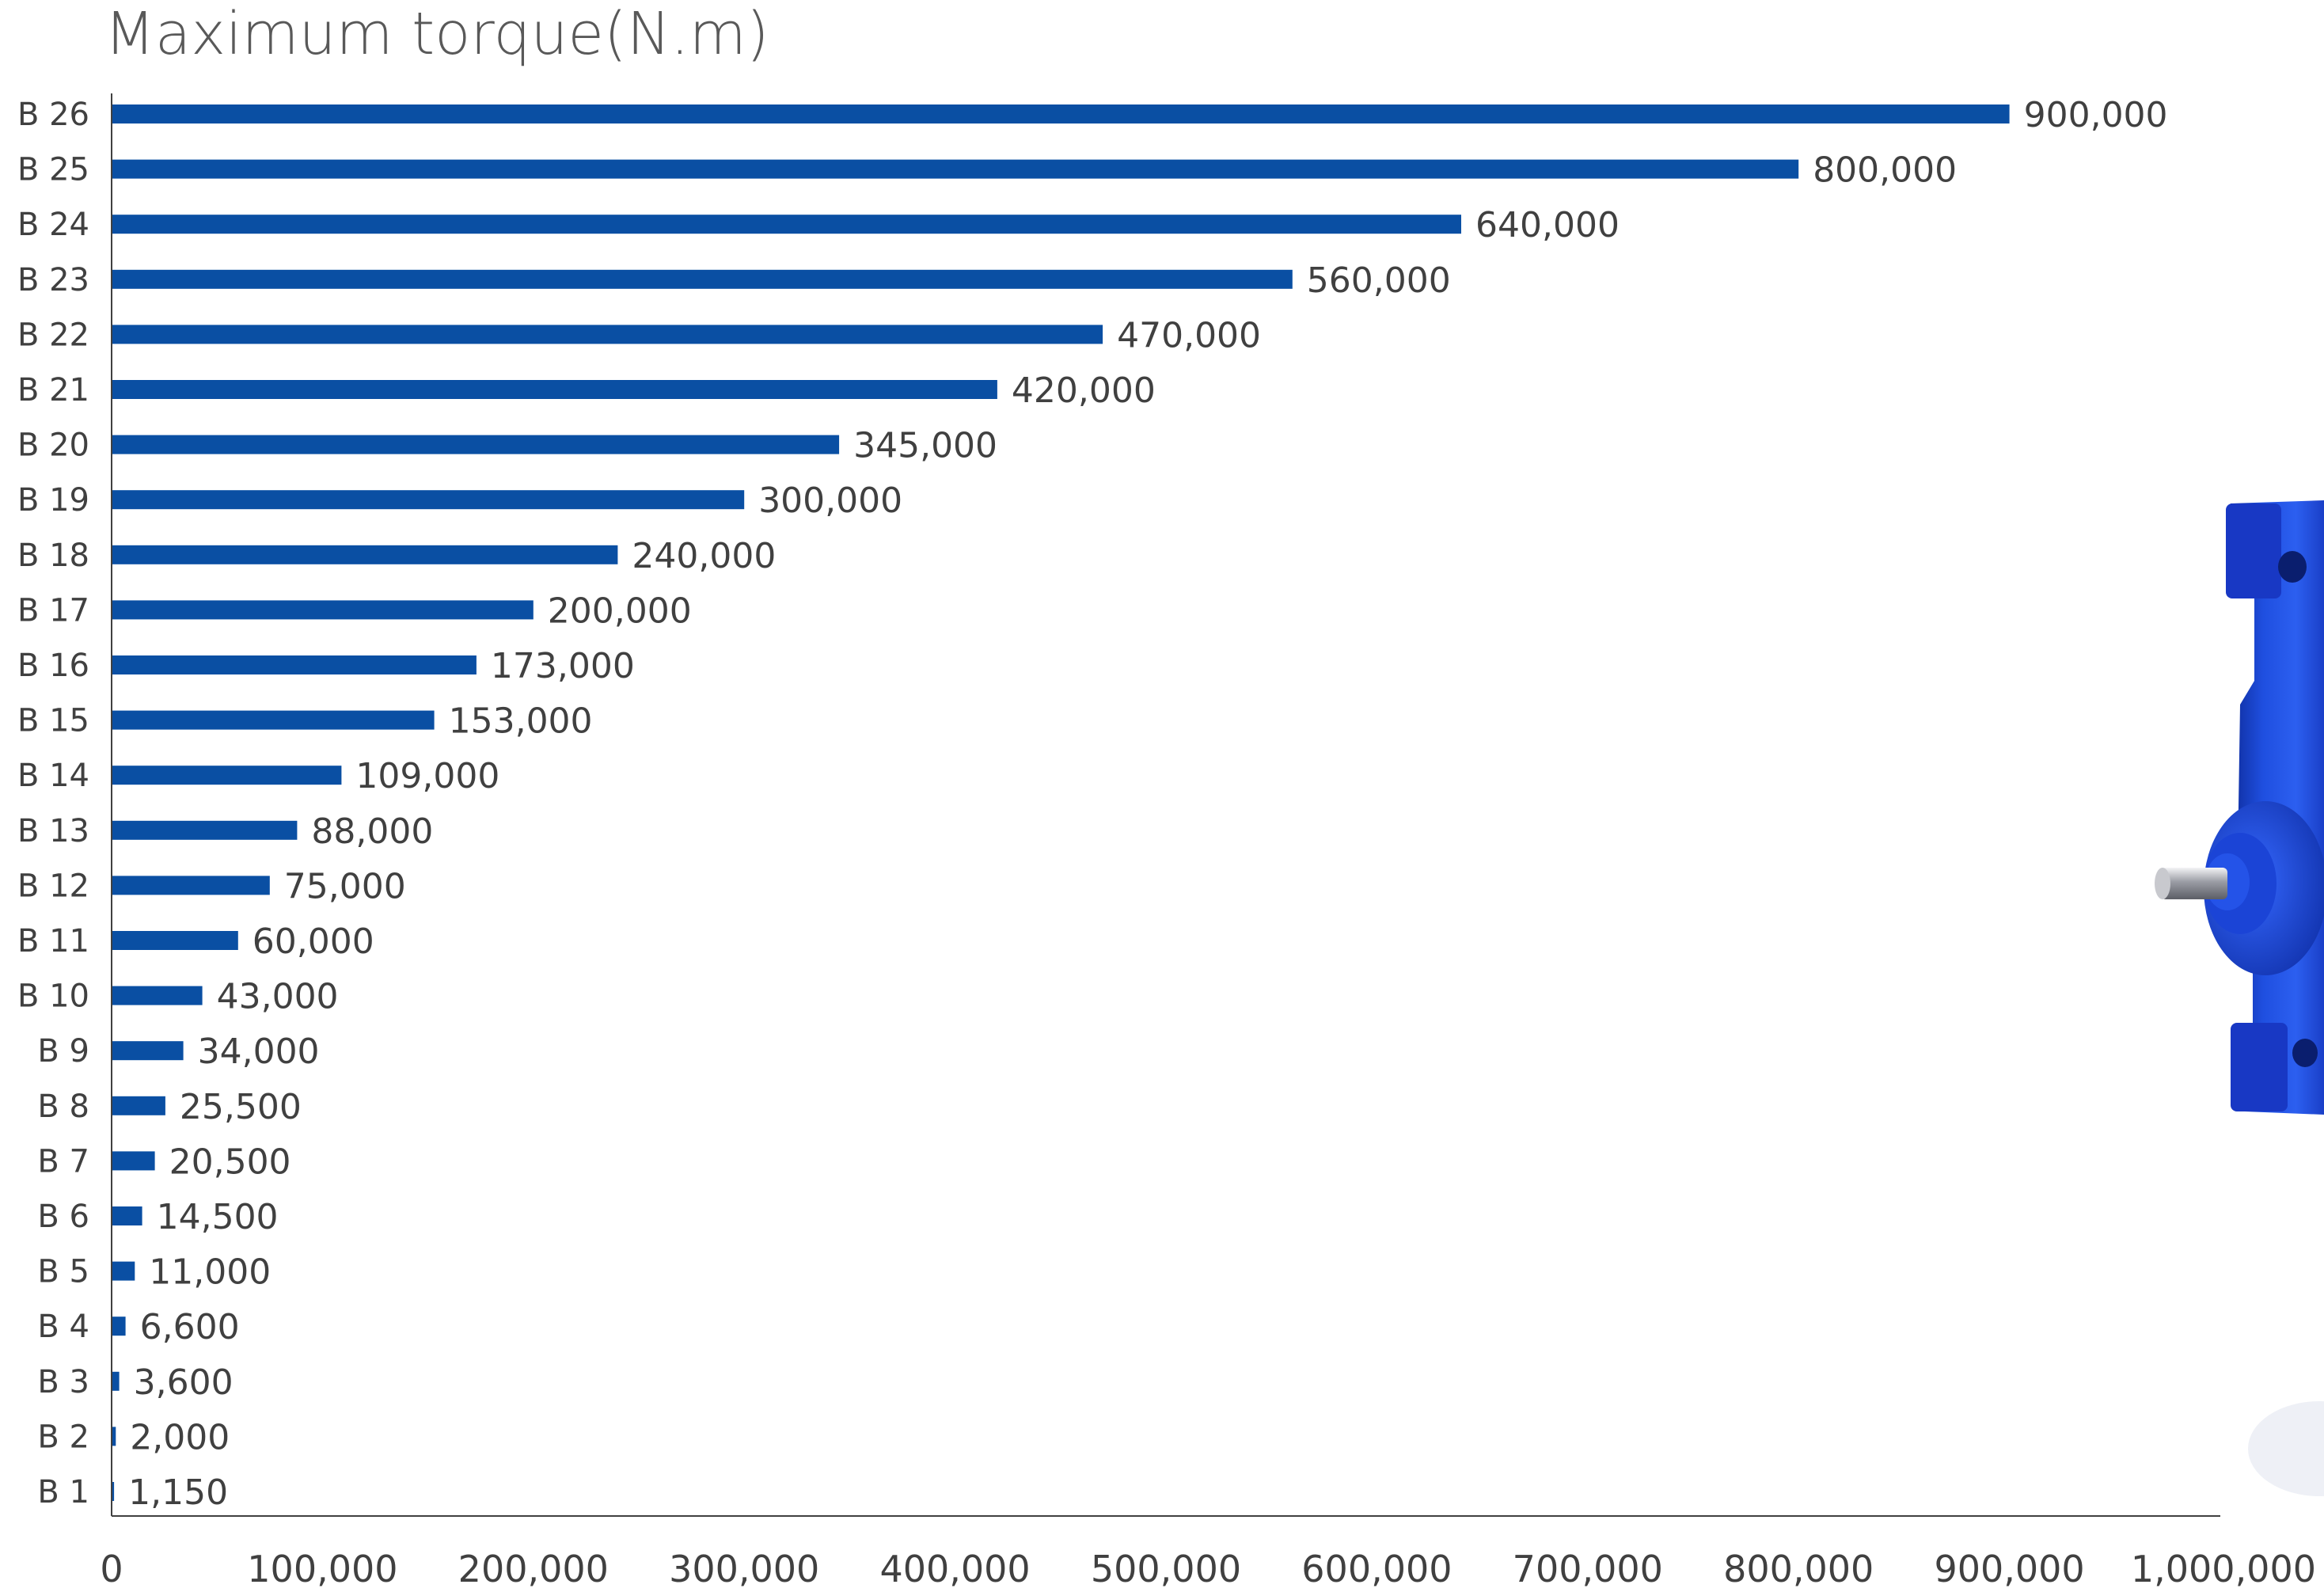 The width and height of the screenshot is (2324, 1592). I want to click on value-label: 240,000, so click(704, 556).